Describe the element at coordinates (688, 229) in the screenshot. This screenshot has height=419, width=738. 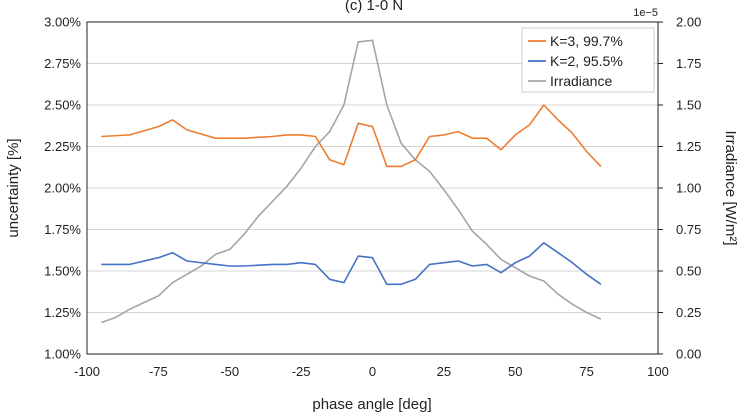
I see `y2-tick-label: 0.75` at that location.